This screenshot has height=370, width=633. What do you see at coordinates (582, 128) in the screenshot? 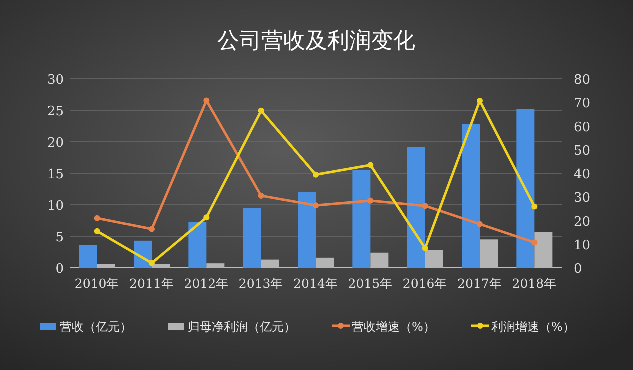
I see `y2-tick-label: 60` at bounding box center [582, 128].